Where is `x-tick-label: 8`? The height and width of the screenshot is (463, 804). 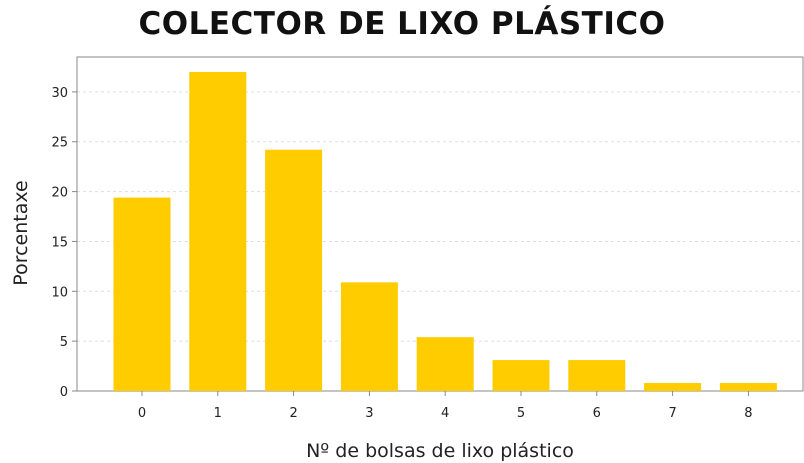
x-tick-label: 8 is located at coordinates (748, 413).